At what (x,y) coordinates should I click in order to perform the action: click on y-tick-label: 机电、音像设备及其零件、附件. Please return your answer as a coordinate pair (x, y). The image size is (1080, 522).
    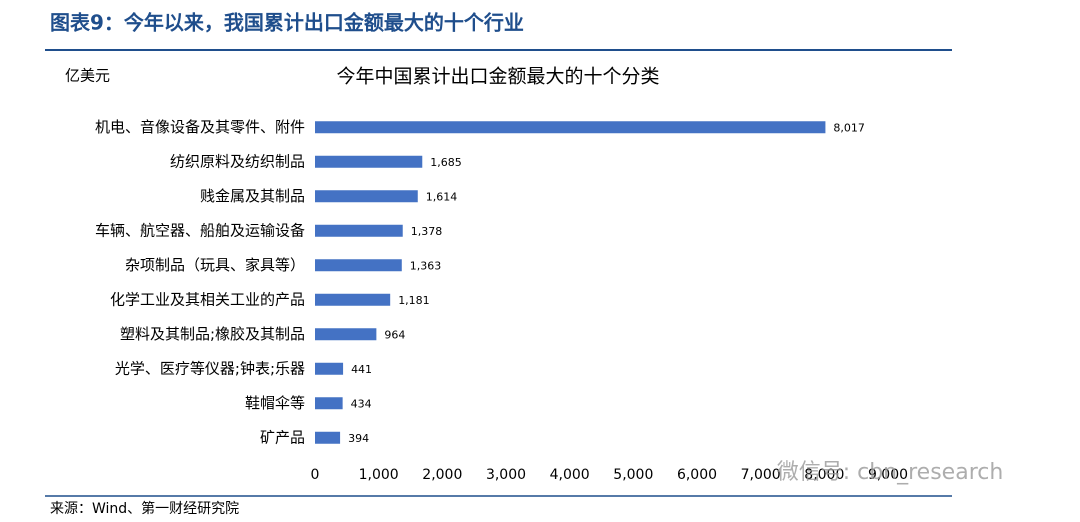
    Looking at the image, I should click on (200, 127).